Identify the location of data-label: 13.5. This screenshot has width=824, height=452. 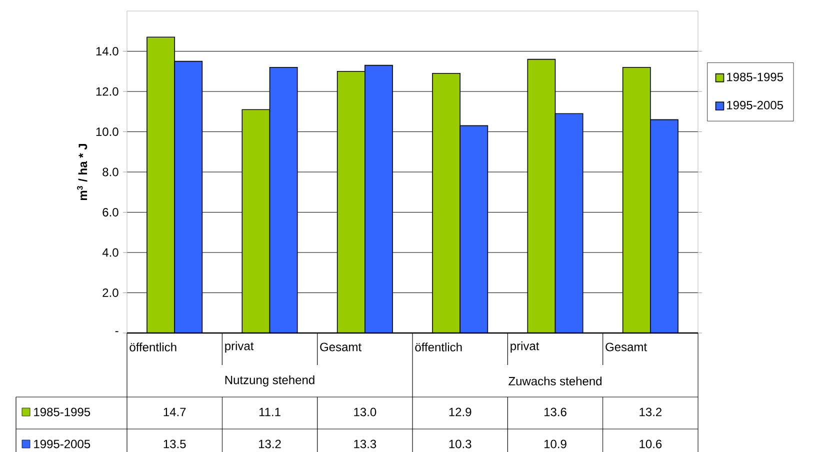
(175, 444).